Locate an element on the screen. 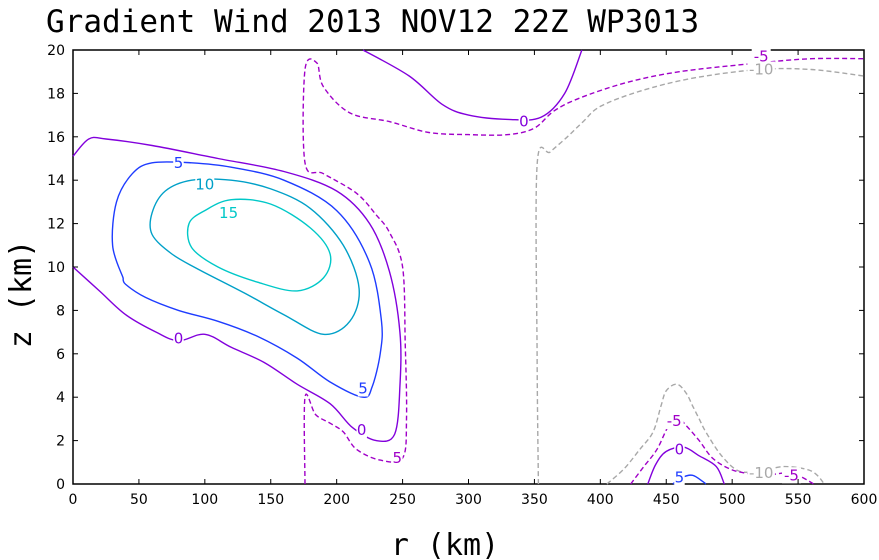  x-tick-label: 600 is located at coordinates (864, 500).